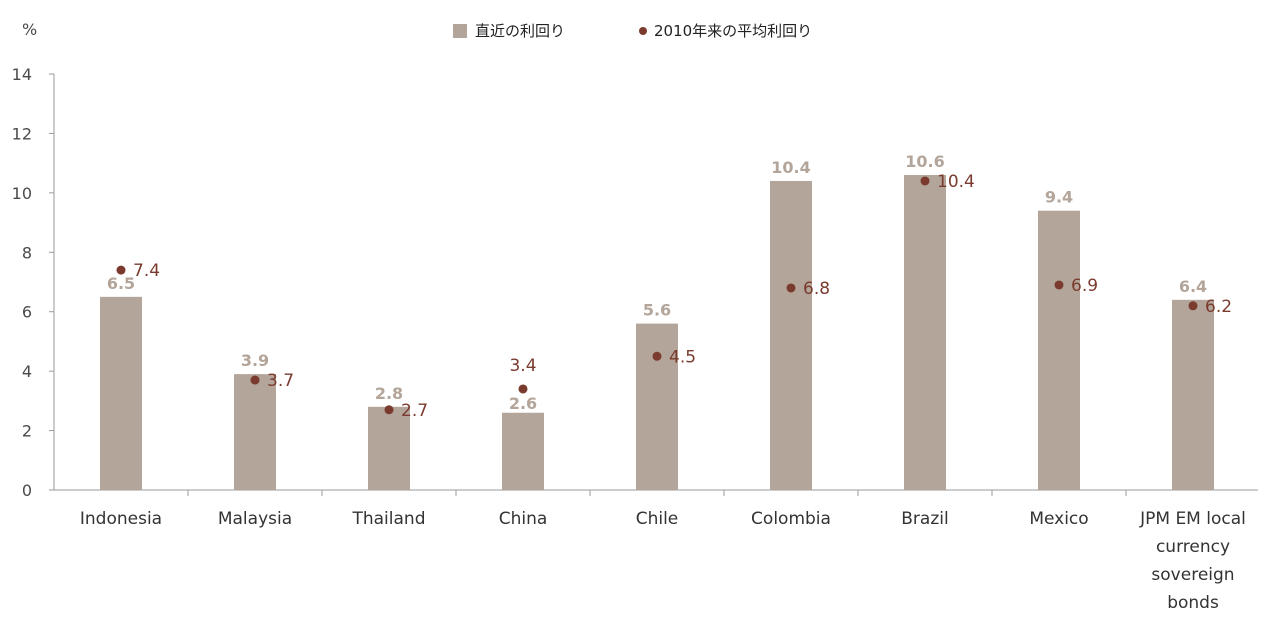 This screenshot has width=1280, height=627. Describe the element at coordinates (520, 31) in the screenshot. I see `legend-bar-label: 直近の利回り` at that location.